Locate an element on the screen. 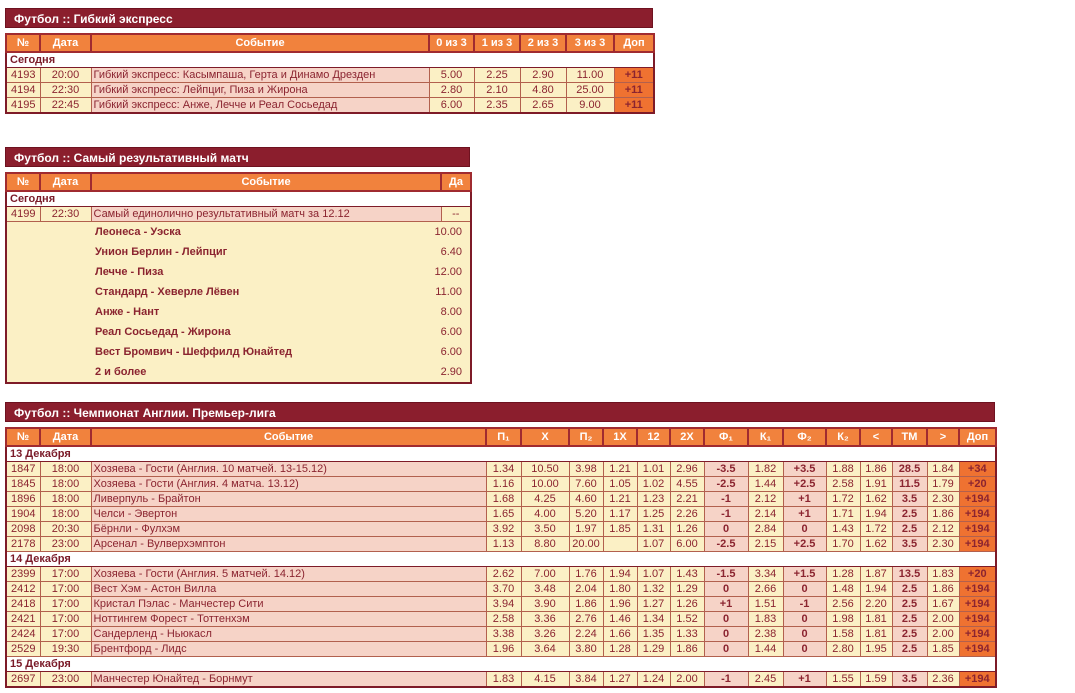  odds-cell: 5.20 is located at coordinates (586, 514).